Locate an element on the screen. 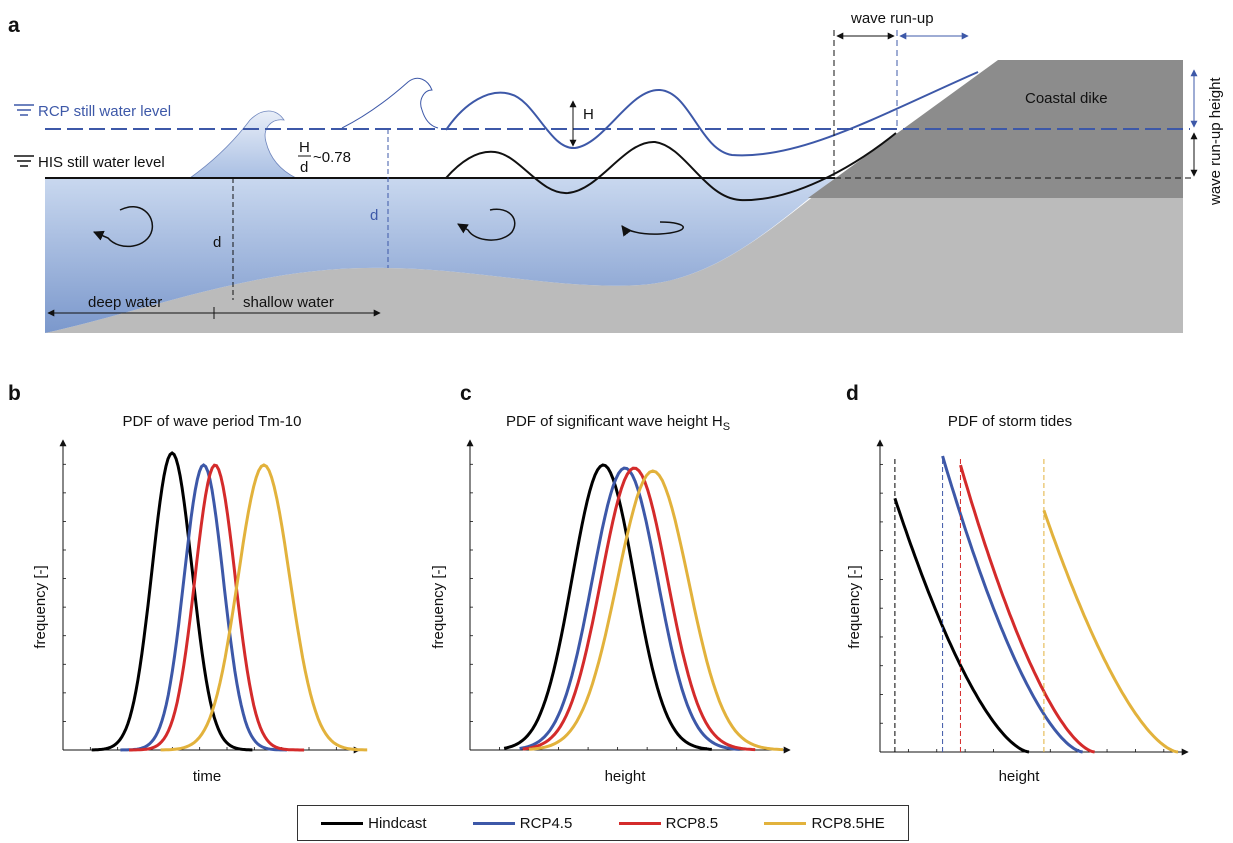 The height and width of the screenshot is (843, 1233). depth-label-rcp: d is located at coordinates (374, 215).